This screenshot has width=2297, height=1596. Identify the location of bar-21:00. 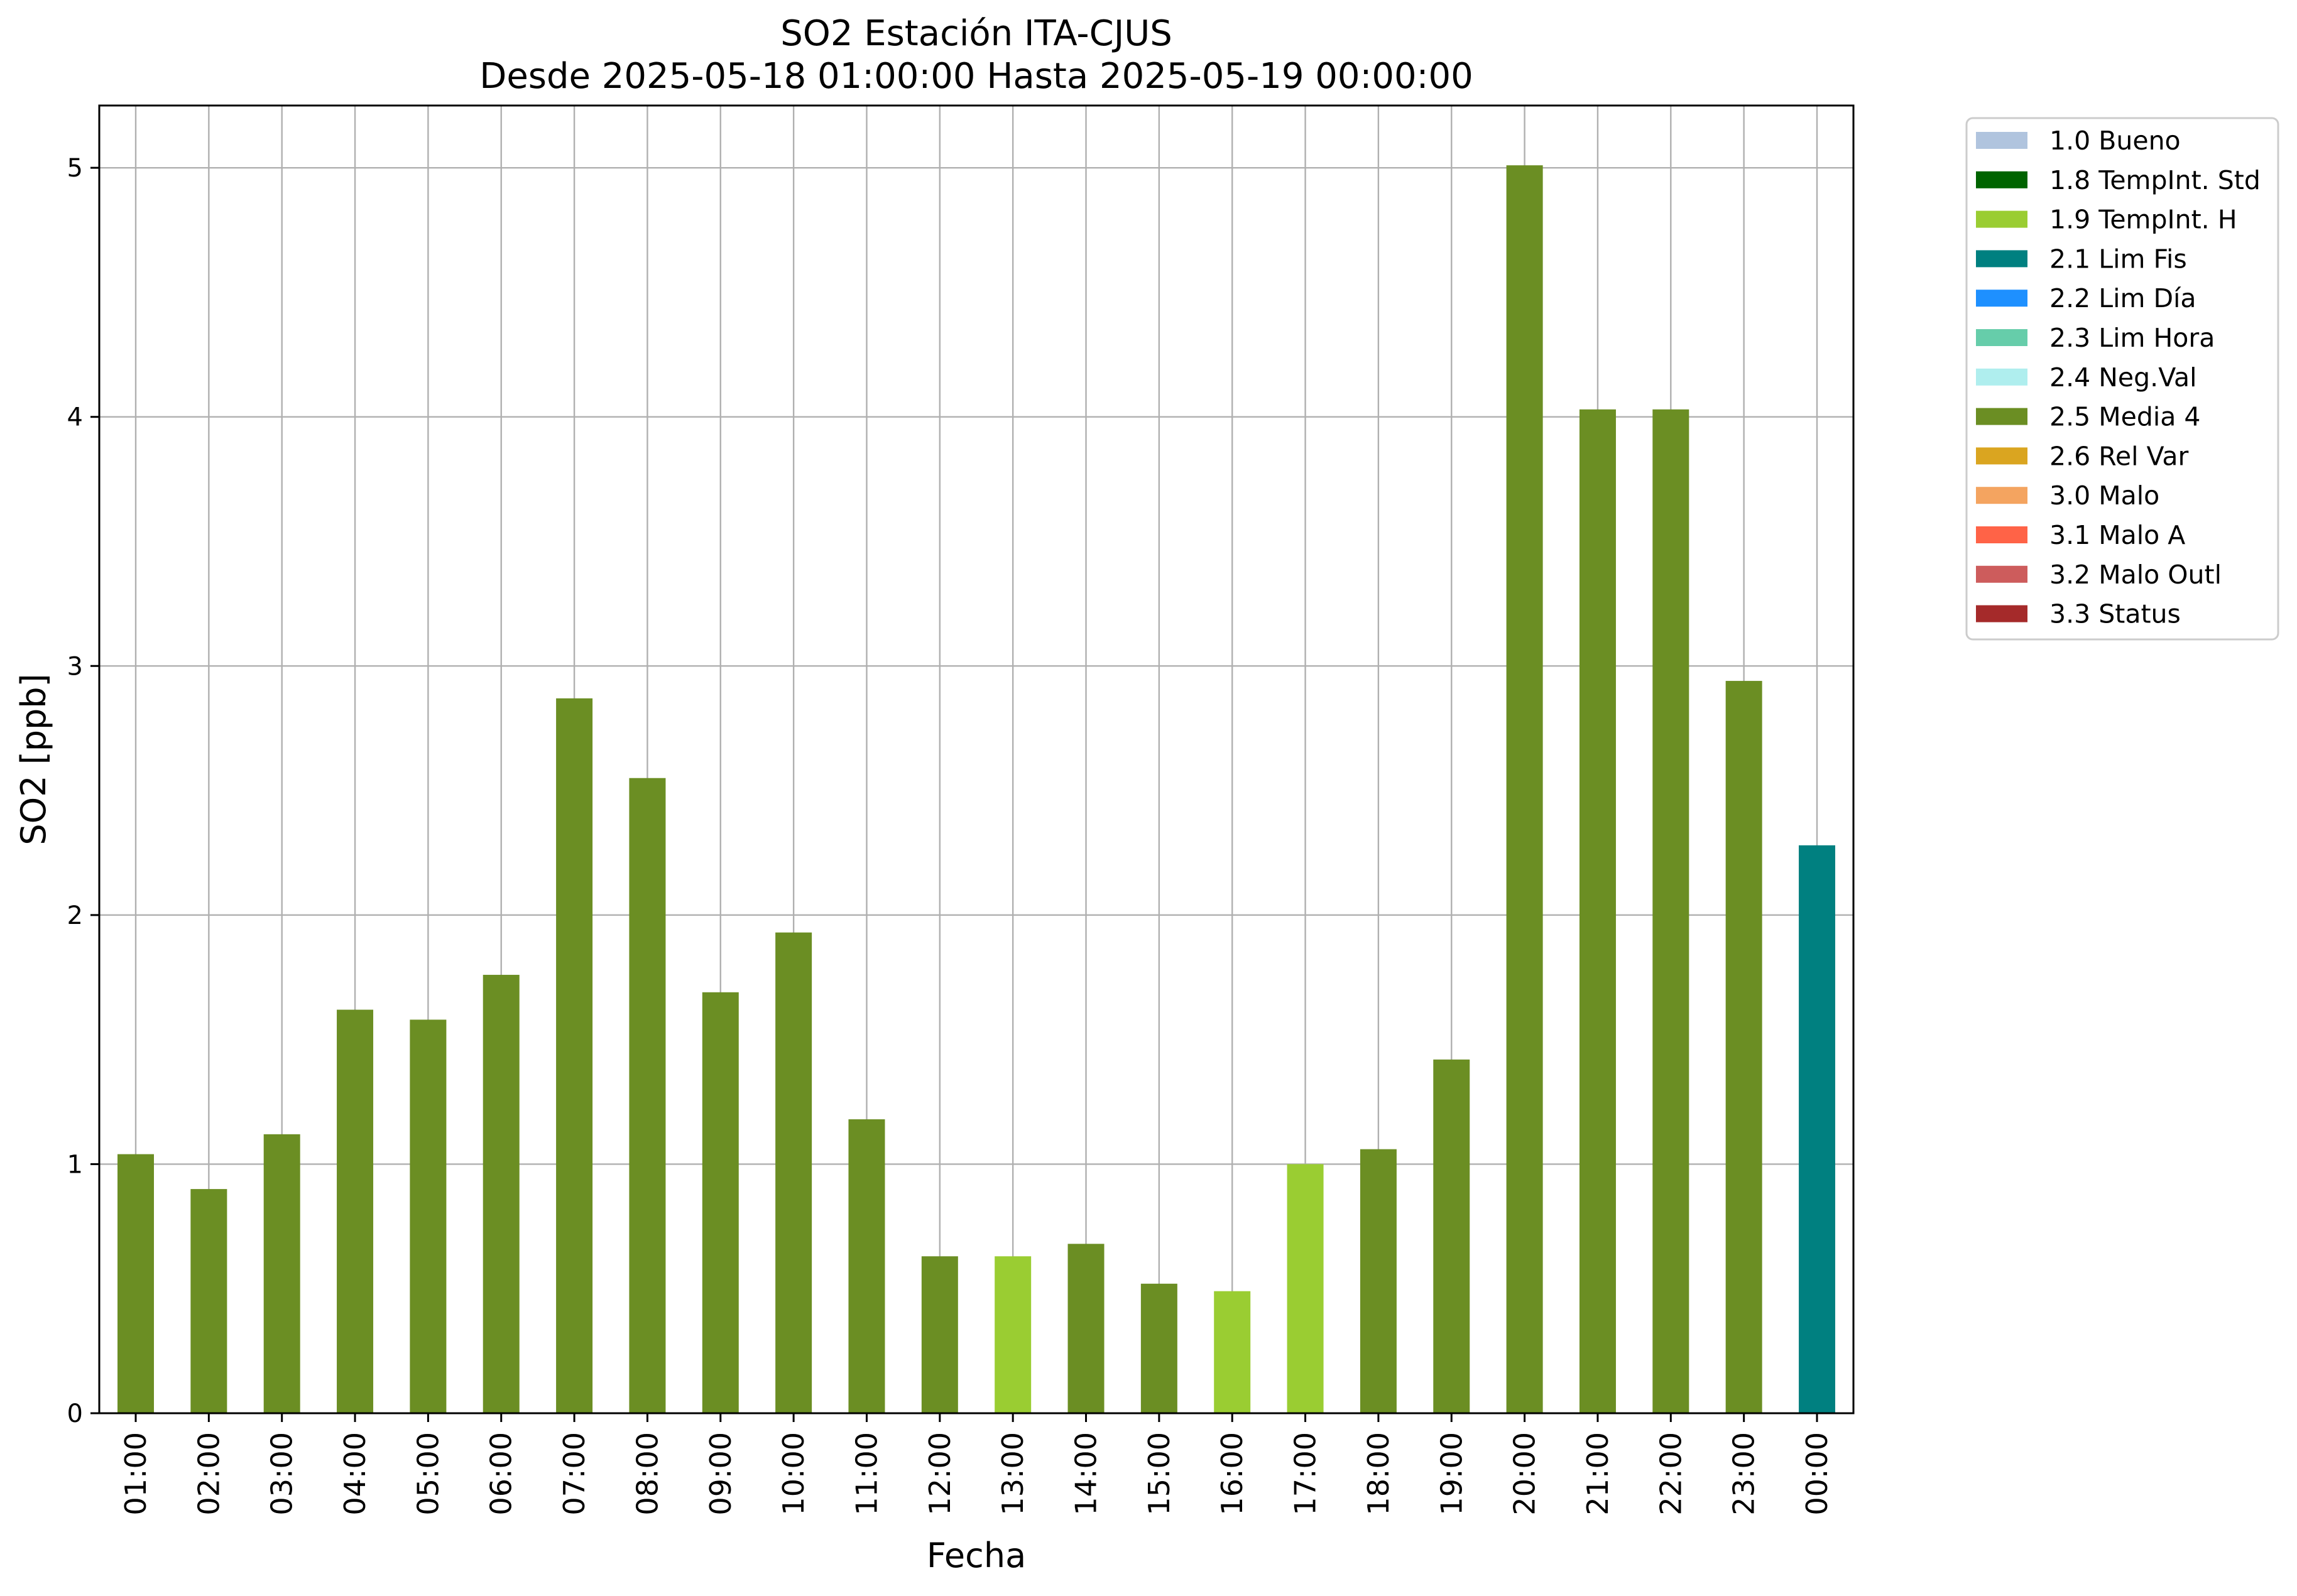
(1597, 911).